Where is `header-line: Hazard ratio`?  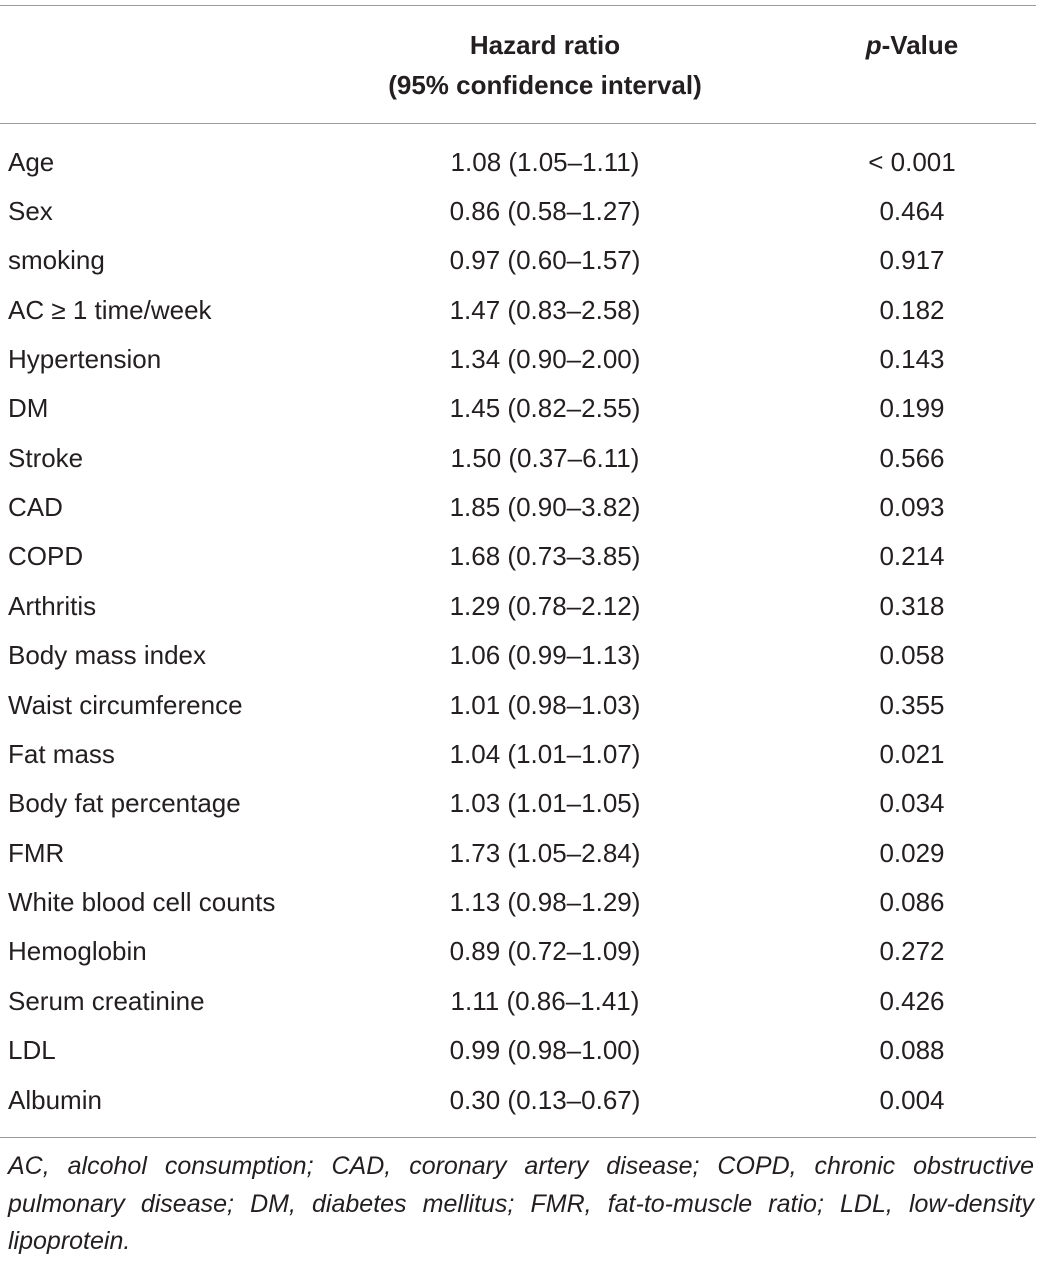
header-line: Hazard ratio is located at coordinates (545, 45).